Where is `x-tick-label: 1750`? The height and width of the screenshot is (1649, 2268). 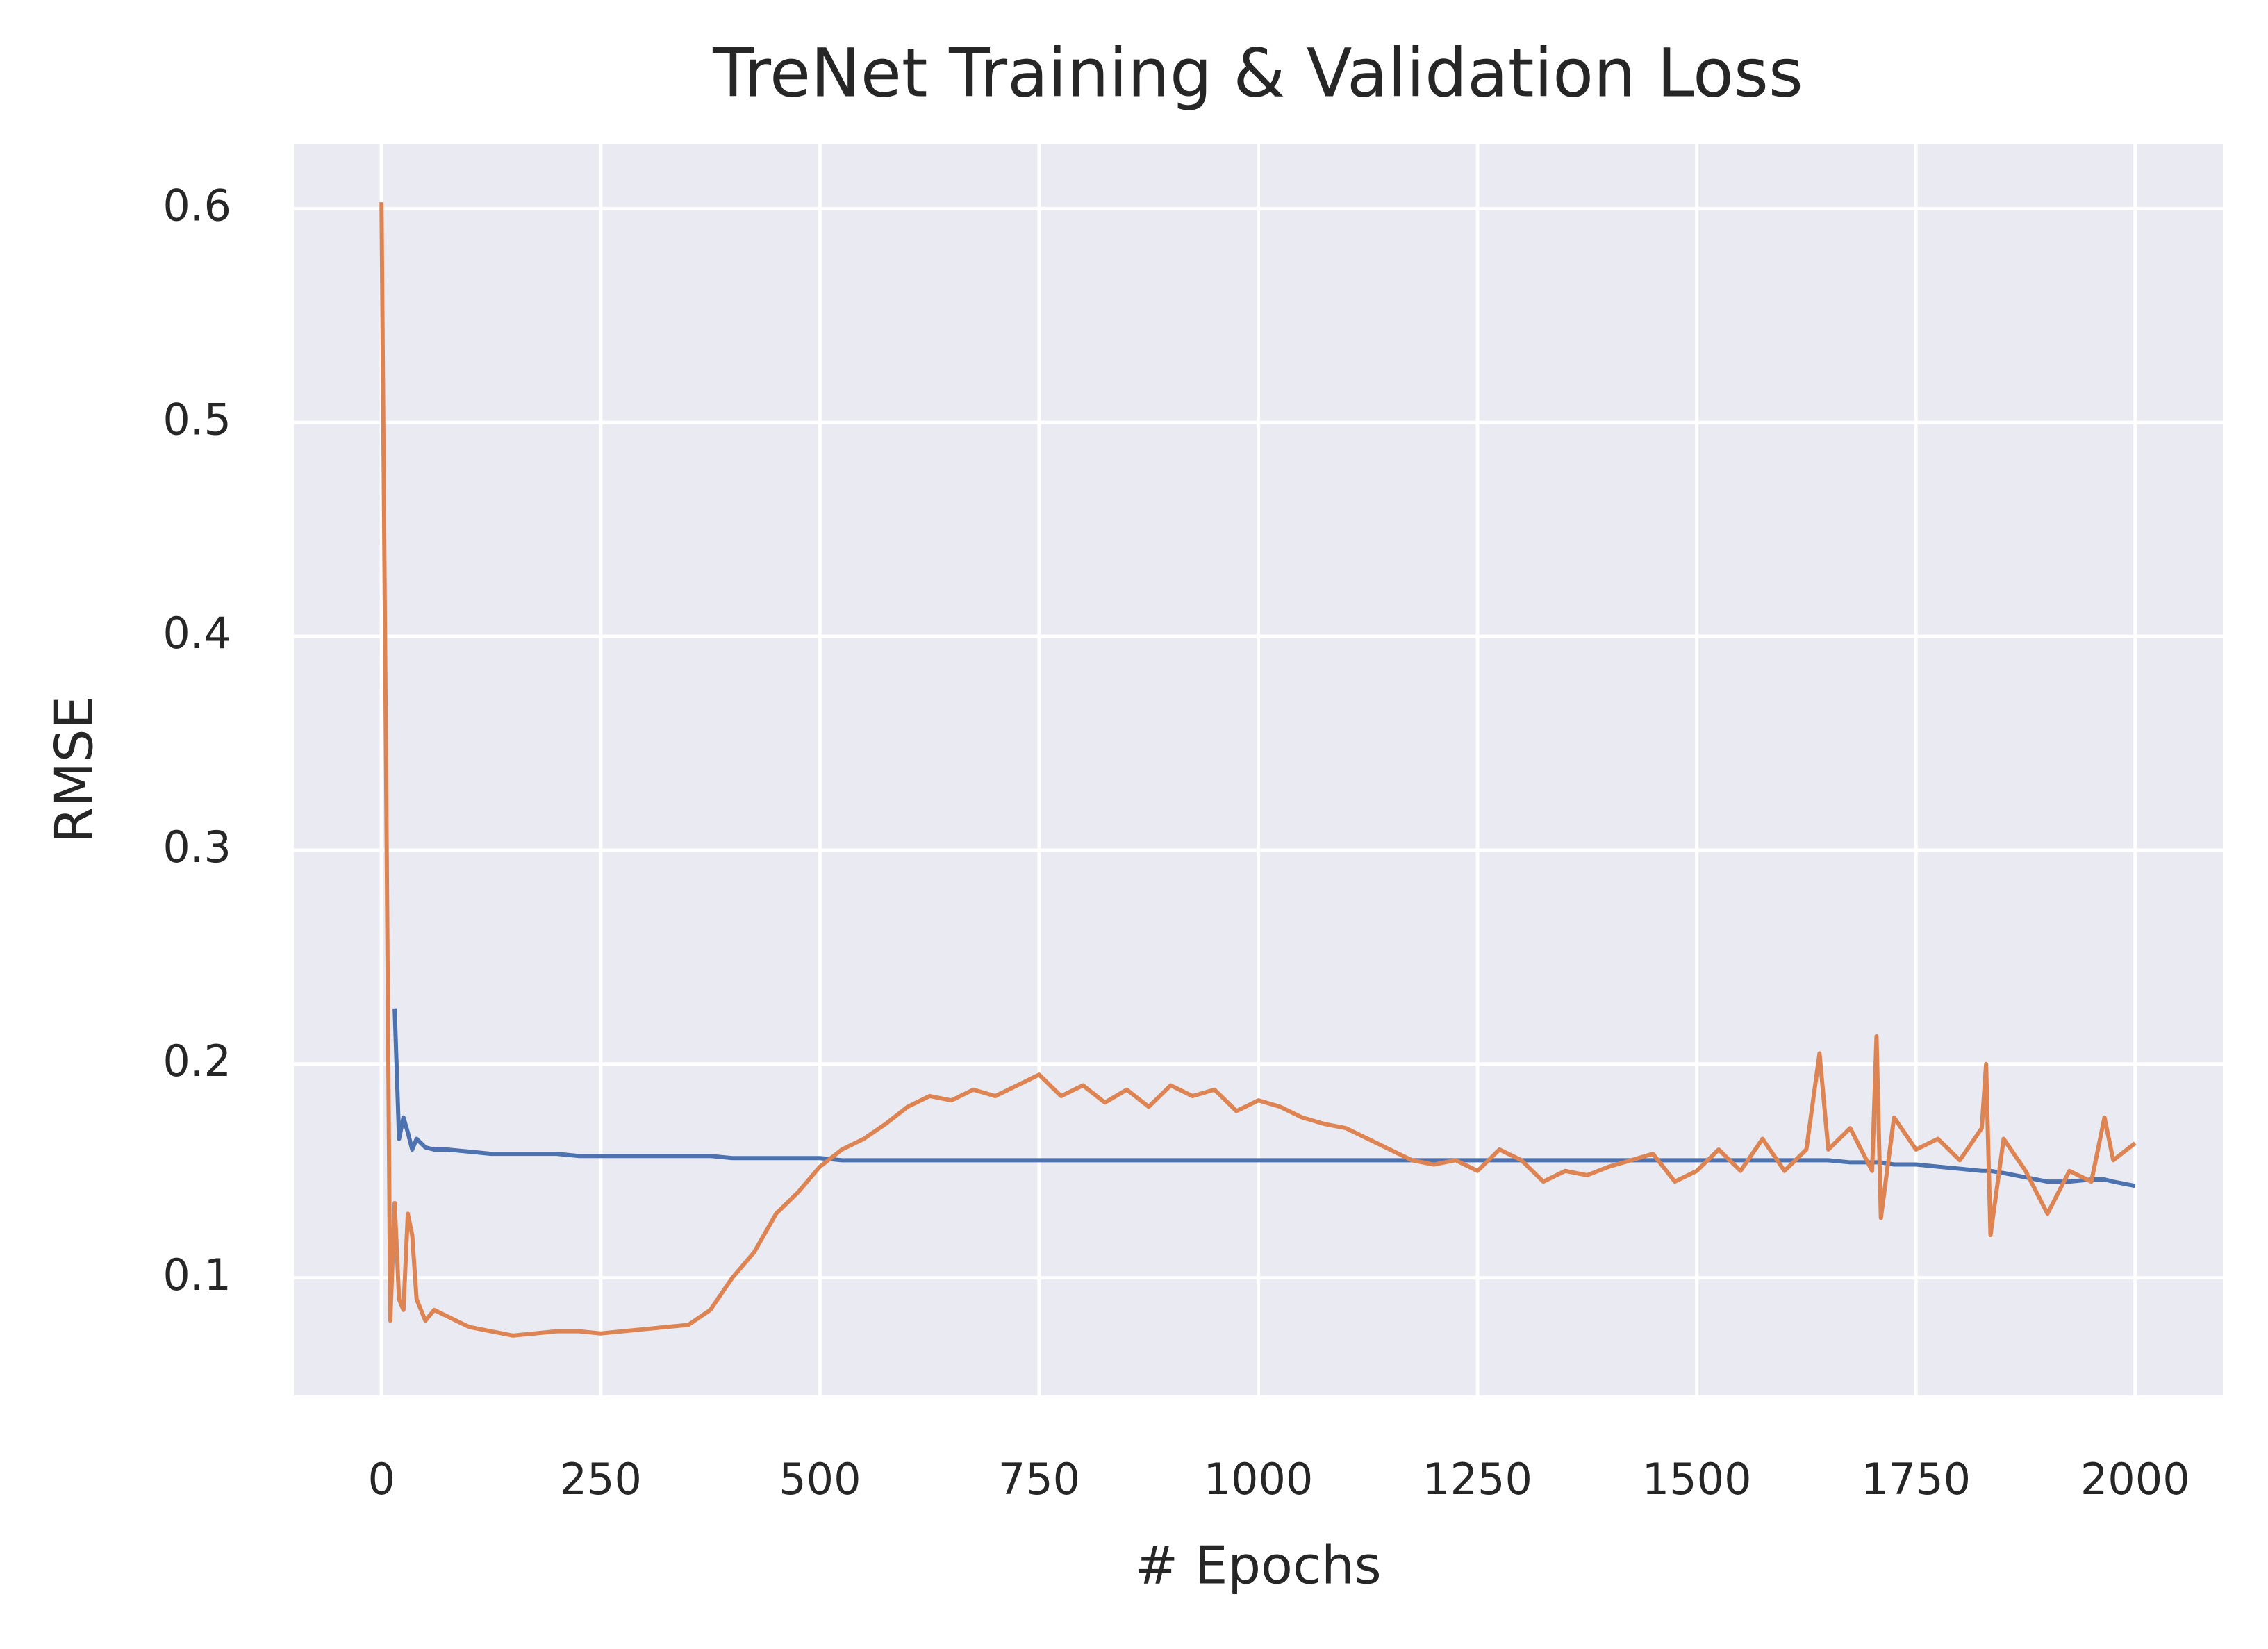 x-tick-label: 1750 is located at coordinates (1916, 1479).